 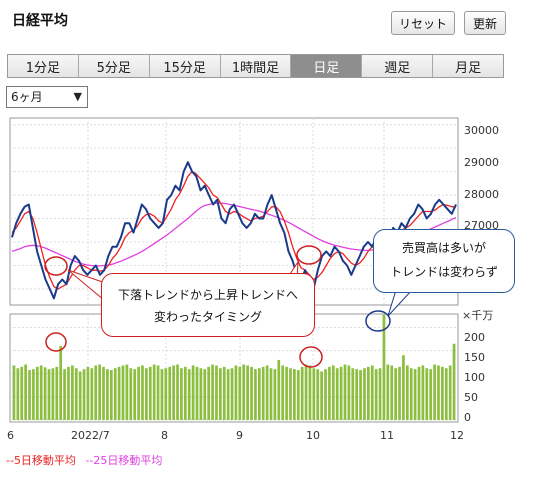 What do you see at coordinates (114, 66) in the screenshot?
I see `tab-5min: 5分足` at bounding box center [114, 66].